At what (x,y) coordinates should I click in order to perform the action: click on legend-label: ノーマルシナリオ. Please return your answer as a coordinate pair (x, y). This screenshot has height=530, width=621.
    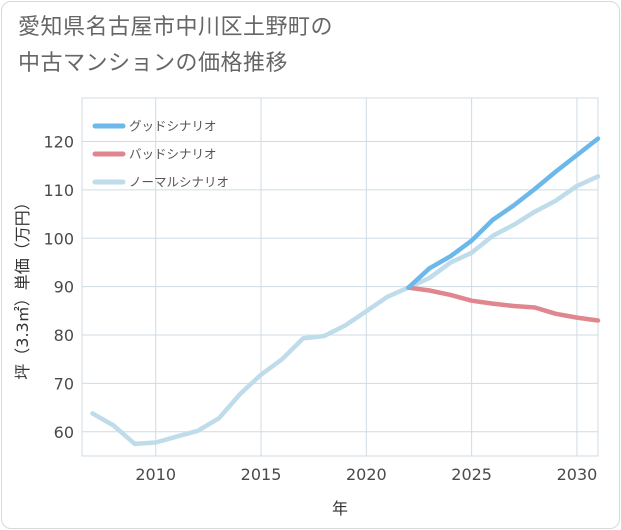
    Looking at the image, I should click on (179, 182).